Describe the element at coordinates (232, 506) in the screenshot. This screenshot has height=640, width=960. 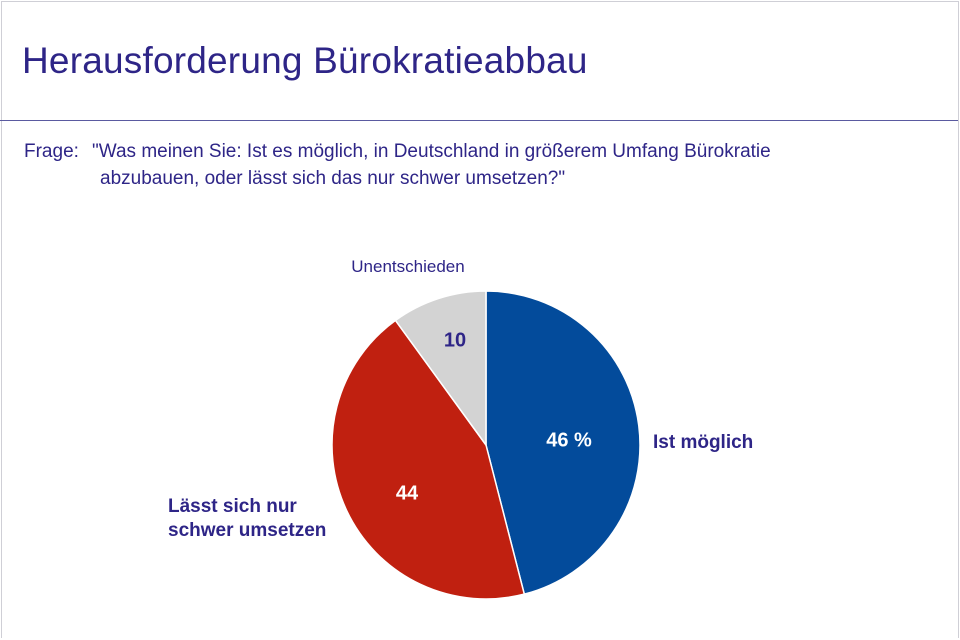
I see `slice-category-label-line: Lässt sich nur` at that location.